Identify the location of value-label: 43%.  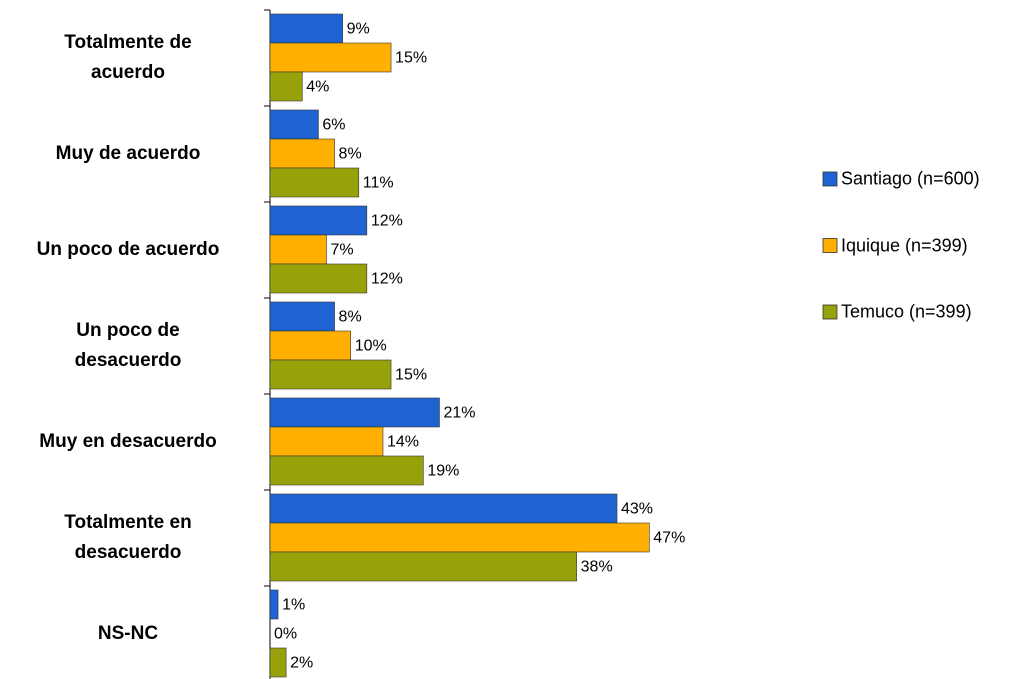
(637, 509).